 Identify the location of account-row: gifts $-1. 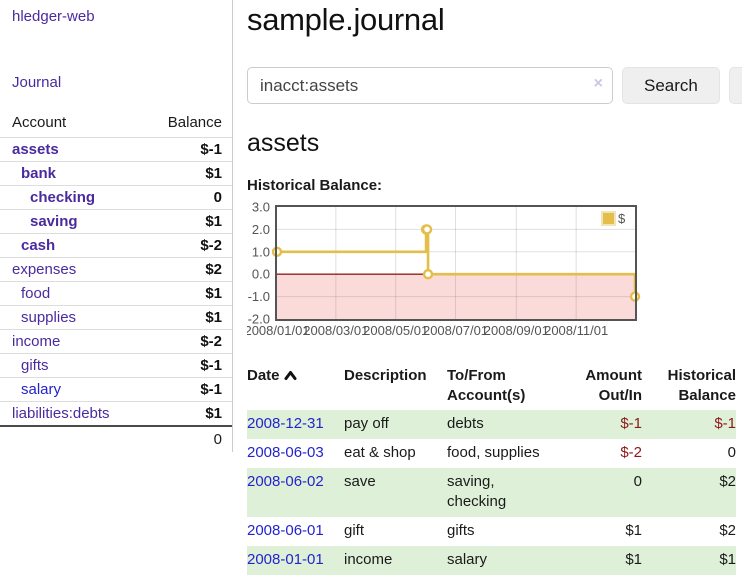
(116, 365).